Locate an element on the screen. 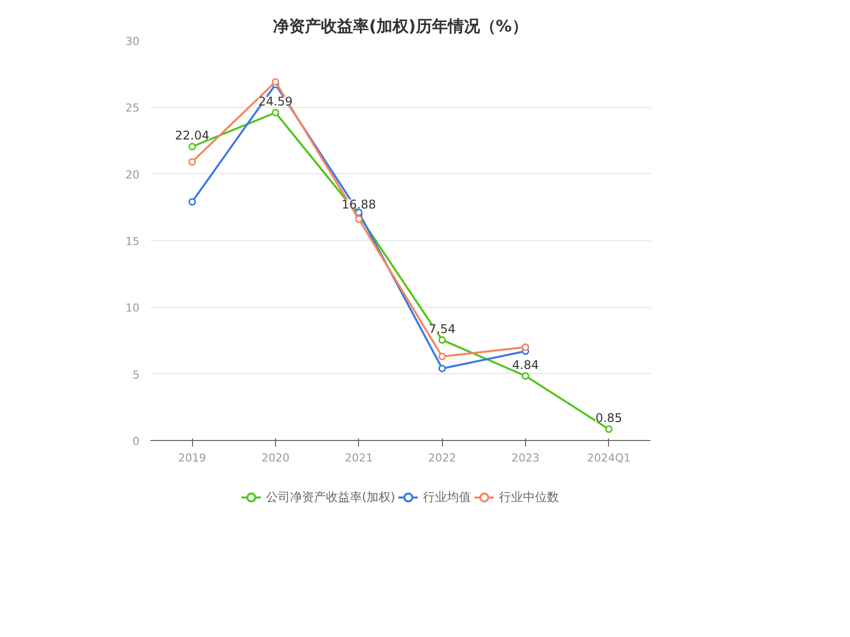 This screenshot has width=850, height=637. y-tick-label: 30 is located at coordinates (133, 41).